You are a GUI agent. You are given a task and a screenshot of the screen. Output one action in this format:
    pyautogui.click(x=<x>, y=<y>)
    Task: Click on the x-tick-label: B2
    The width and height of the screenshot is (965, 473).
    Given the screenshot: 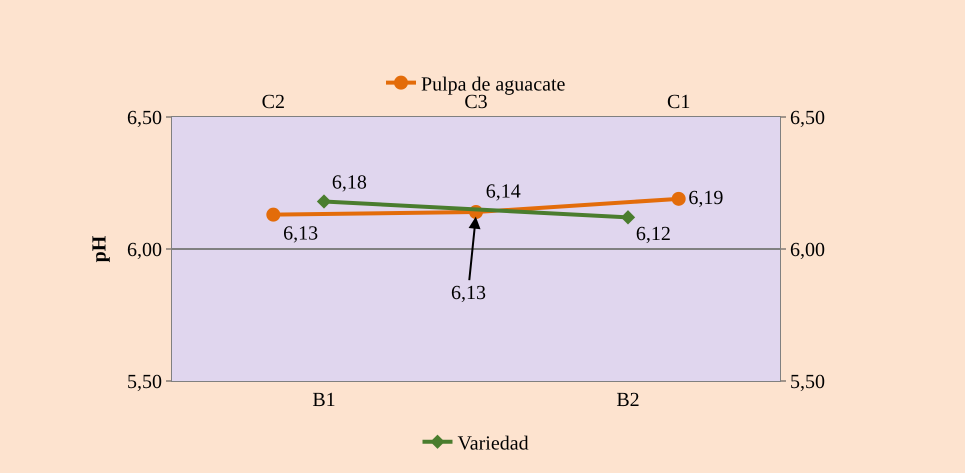 What is the action you would take?
    pyautogui.click(x=628, y=400)
    